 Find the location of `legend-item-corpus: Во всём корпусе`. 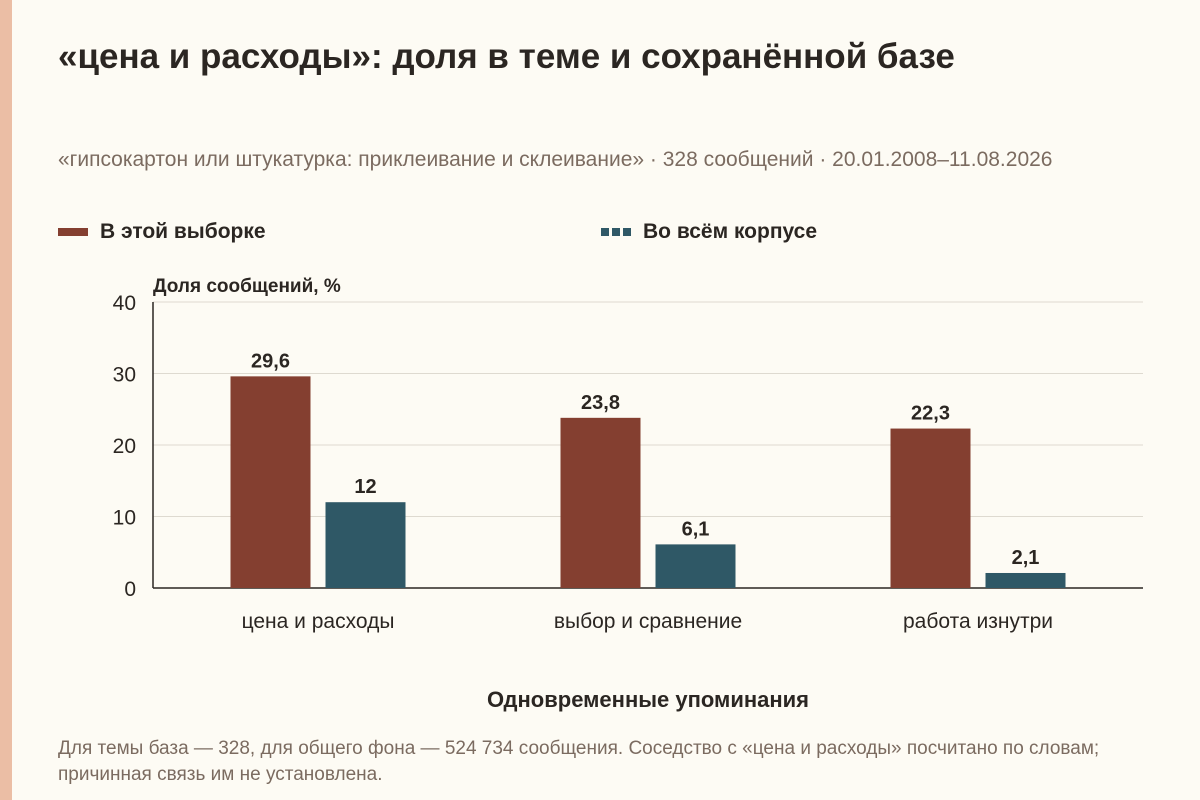

legend-item-corpus: Во всём корпусе is located at coordinates (709, 232).